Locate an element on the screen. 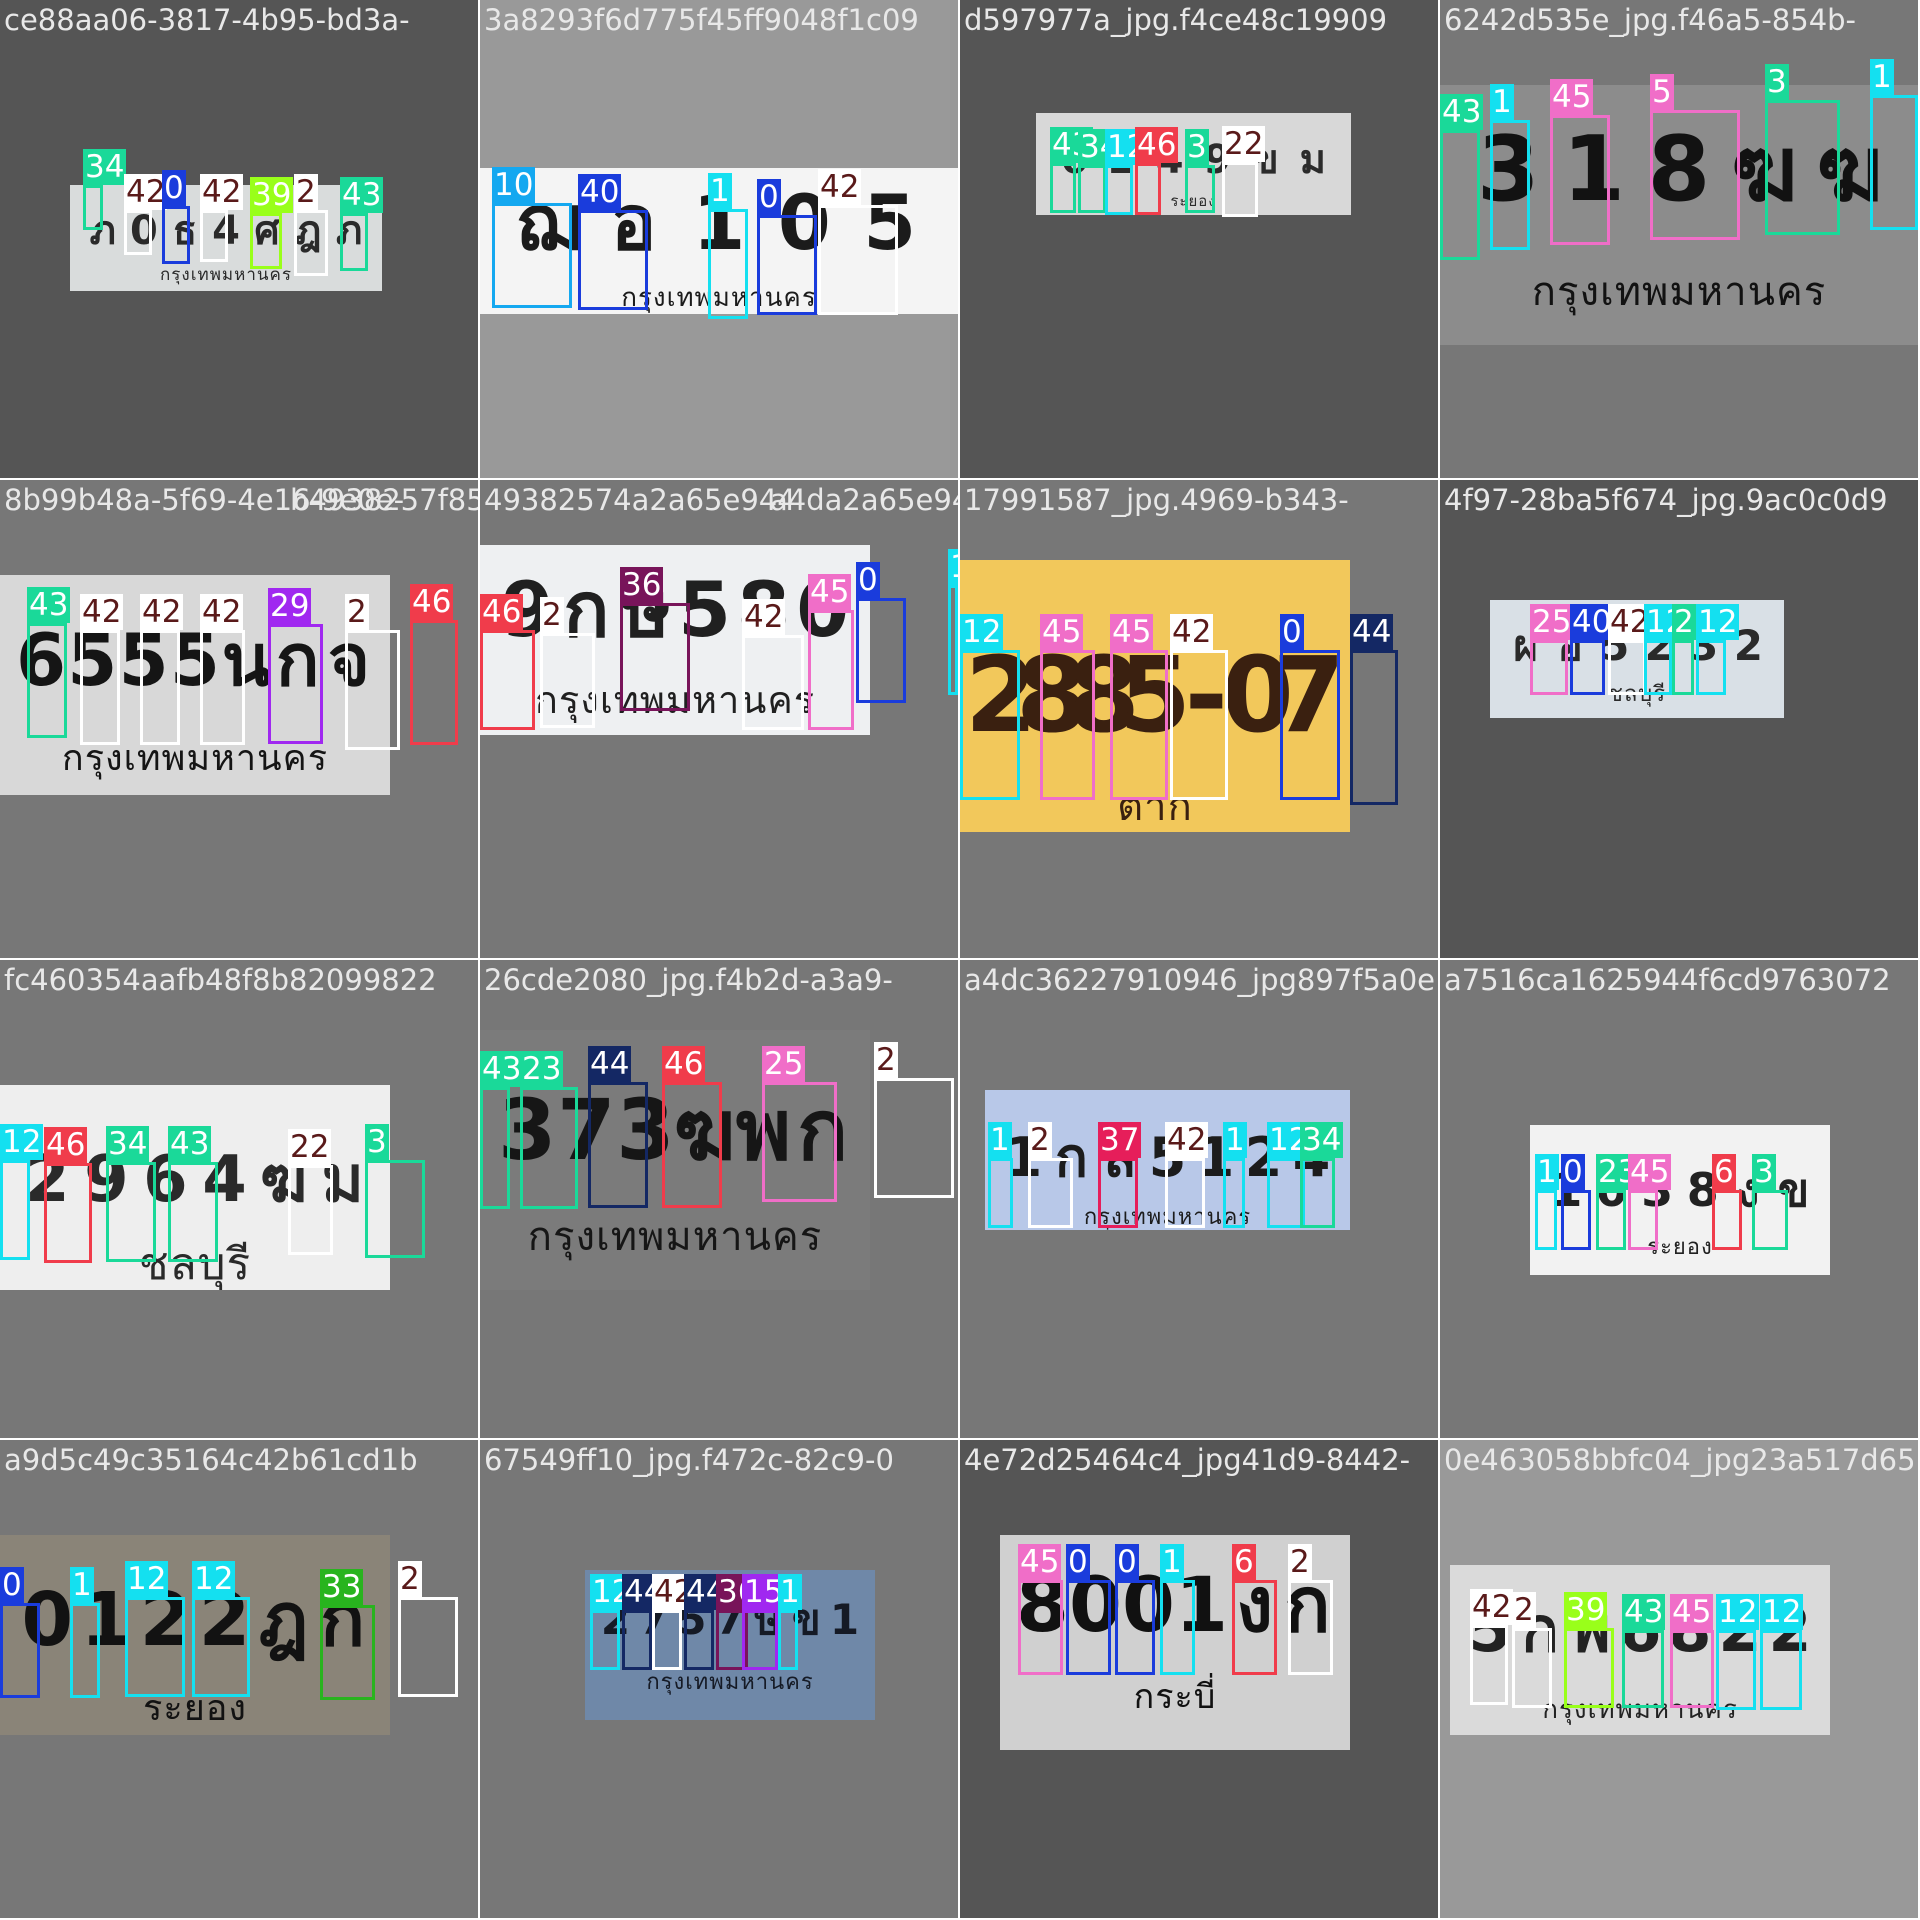 This screenshot has width=1920, height=1920. detection-class-label: 44 is located at coordinates (1372, 632).